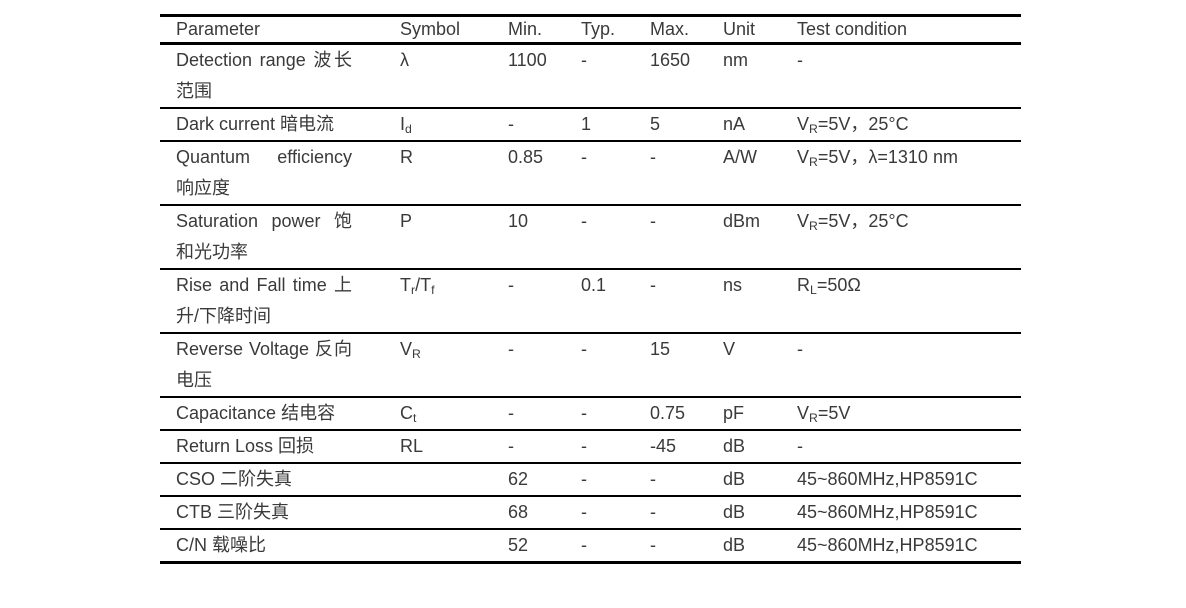  Describe the element at coordinates (852, 29) in the screenshot. I see `header-test-condition: Test condition` at that location.